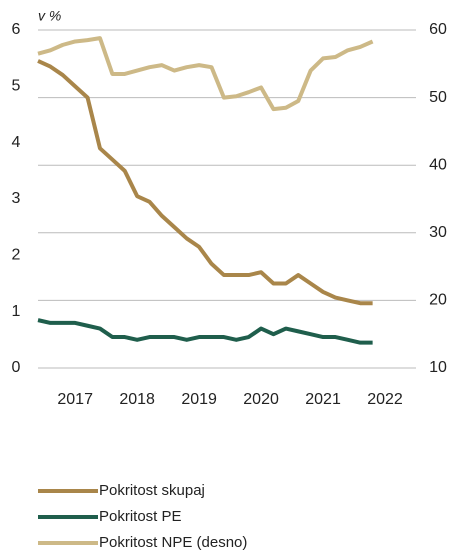 The height and width of the screenshot is (558, 457). What do you see at coordinates (152, 490) in the screenshot?
I see `legend-label: Pokritost skupaj` at bounding box center [152, 490].